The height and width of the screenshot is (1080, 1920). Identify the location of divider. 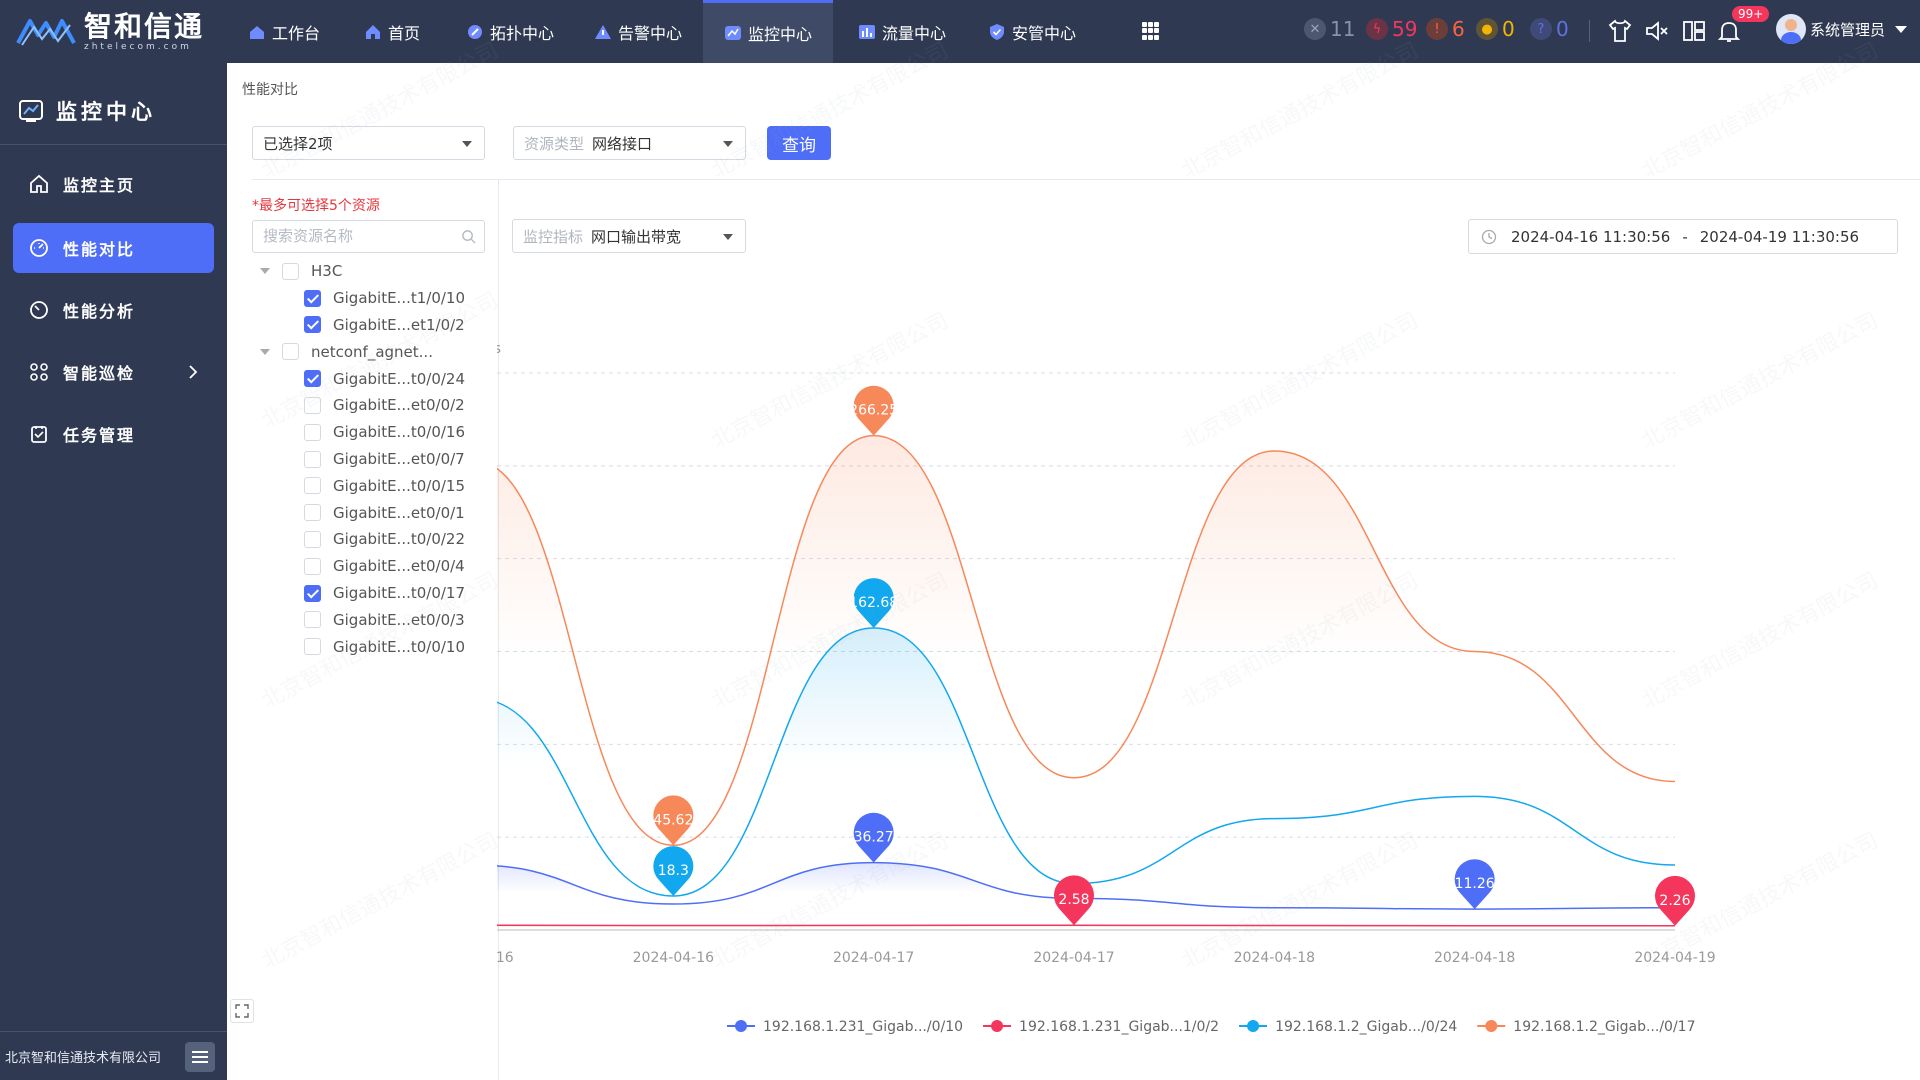
(1086, 179).